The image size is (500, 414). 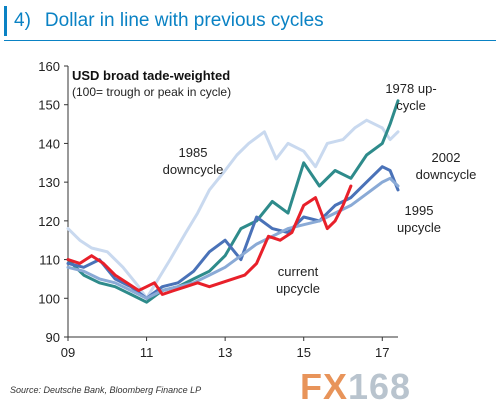 I want to click on x-tick-label: 11, so click(x=147, y=352).